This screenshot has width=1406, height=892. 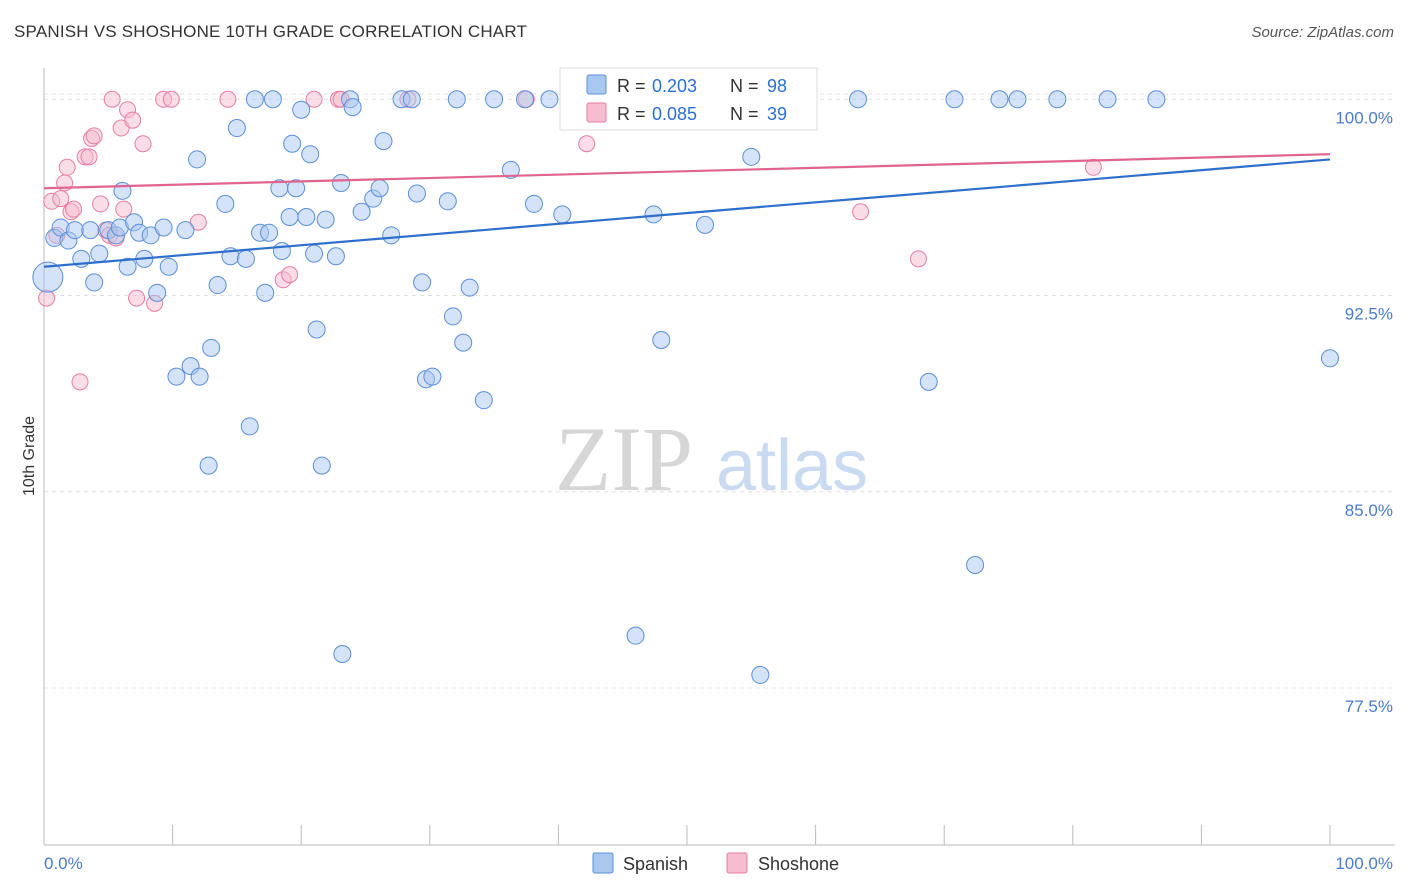 What do you see at coordinates (687, 171) in the screenshot?
I see `shoshone-trend-line` at bounding box center [687, 171].